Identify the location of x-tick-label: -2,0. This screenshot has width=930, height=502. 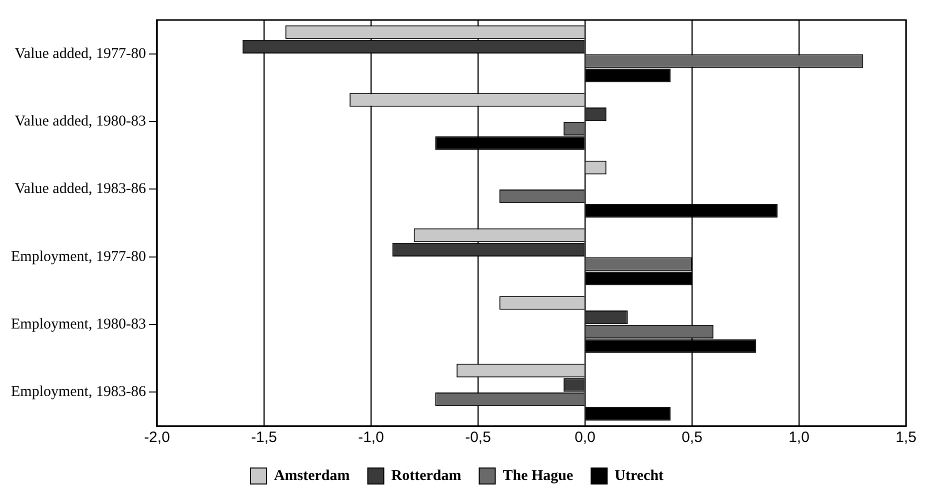
(157, 437).